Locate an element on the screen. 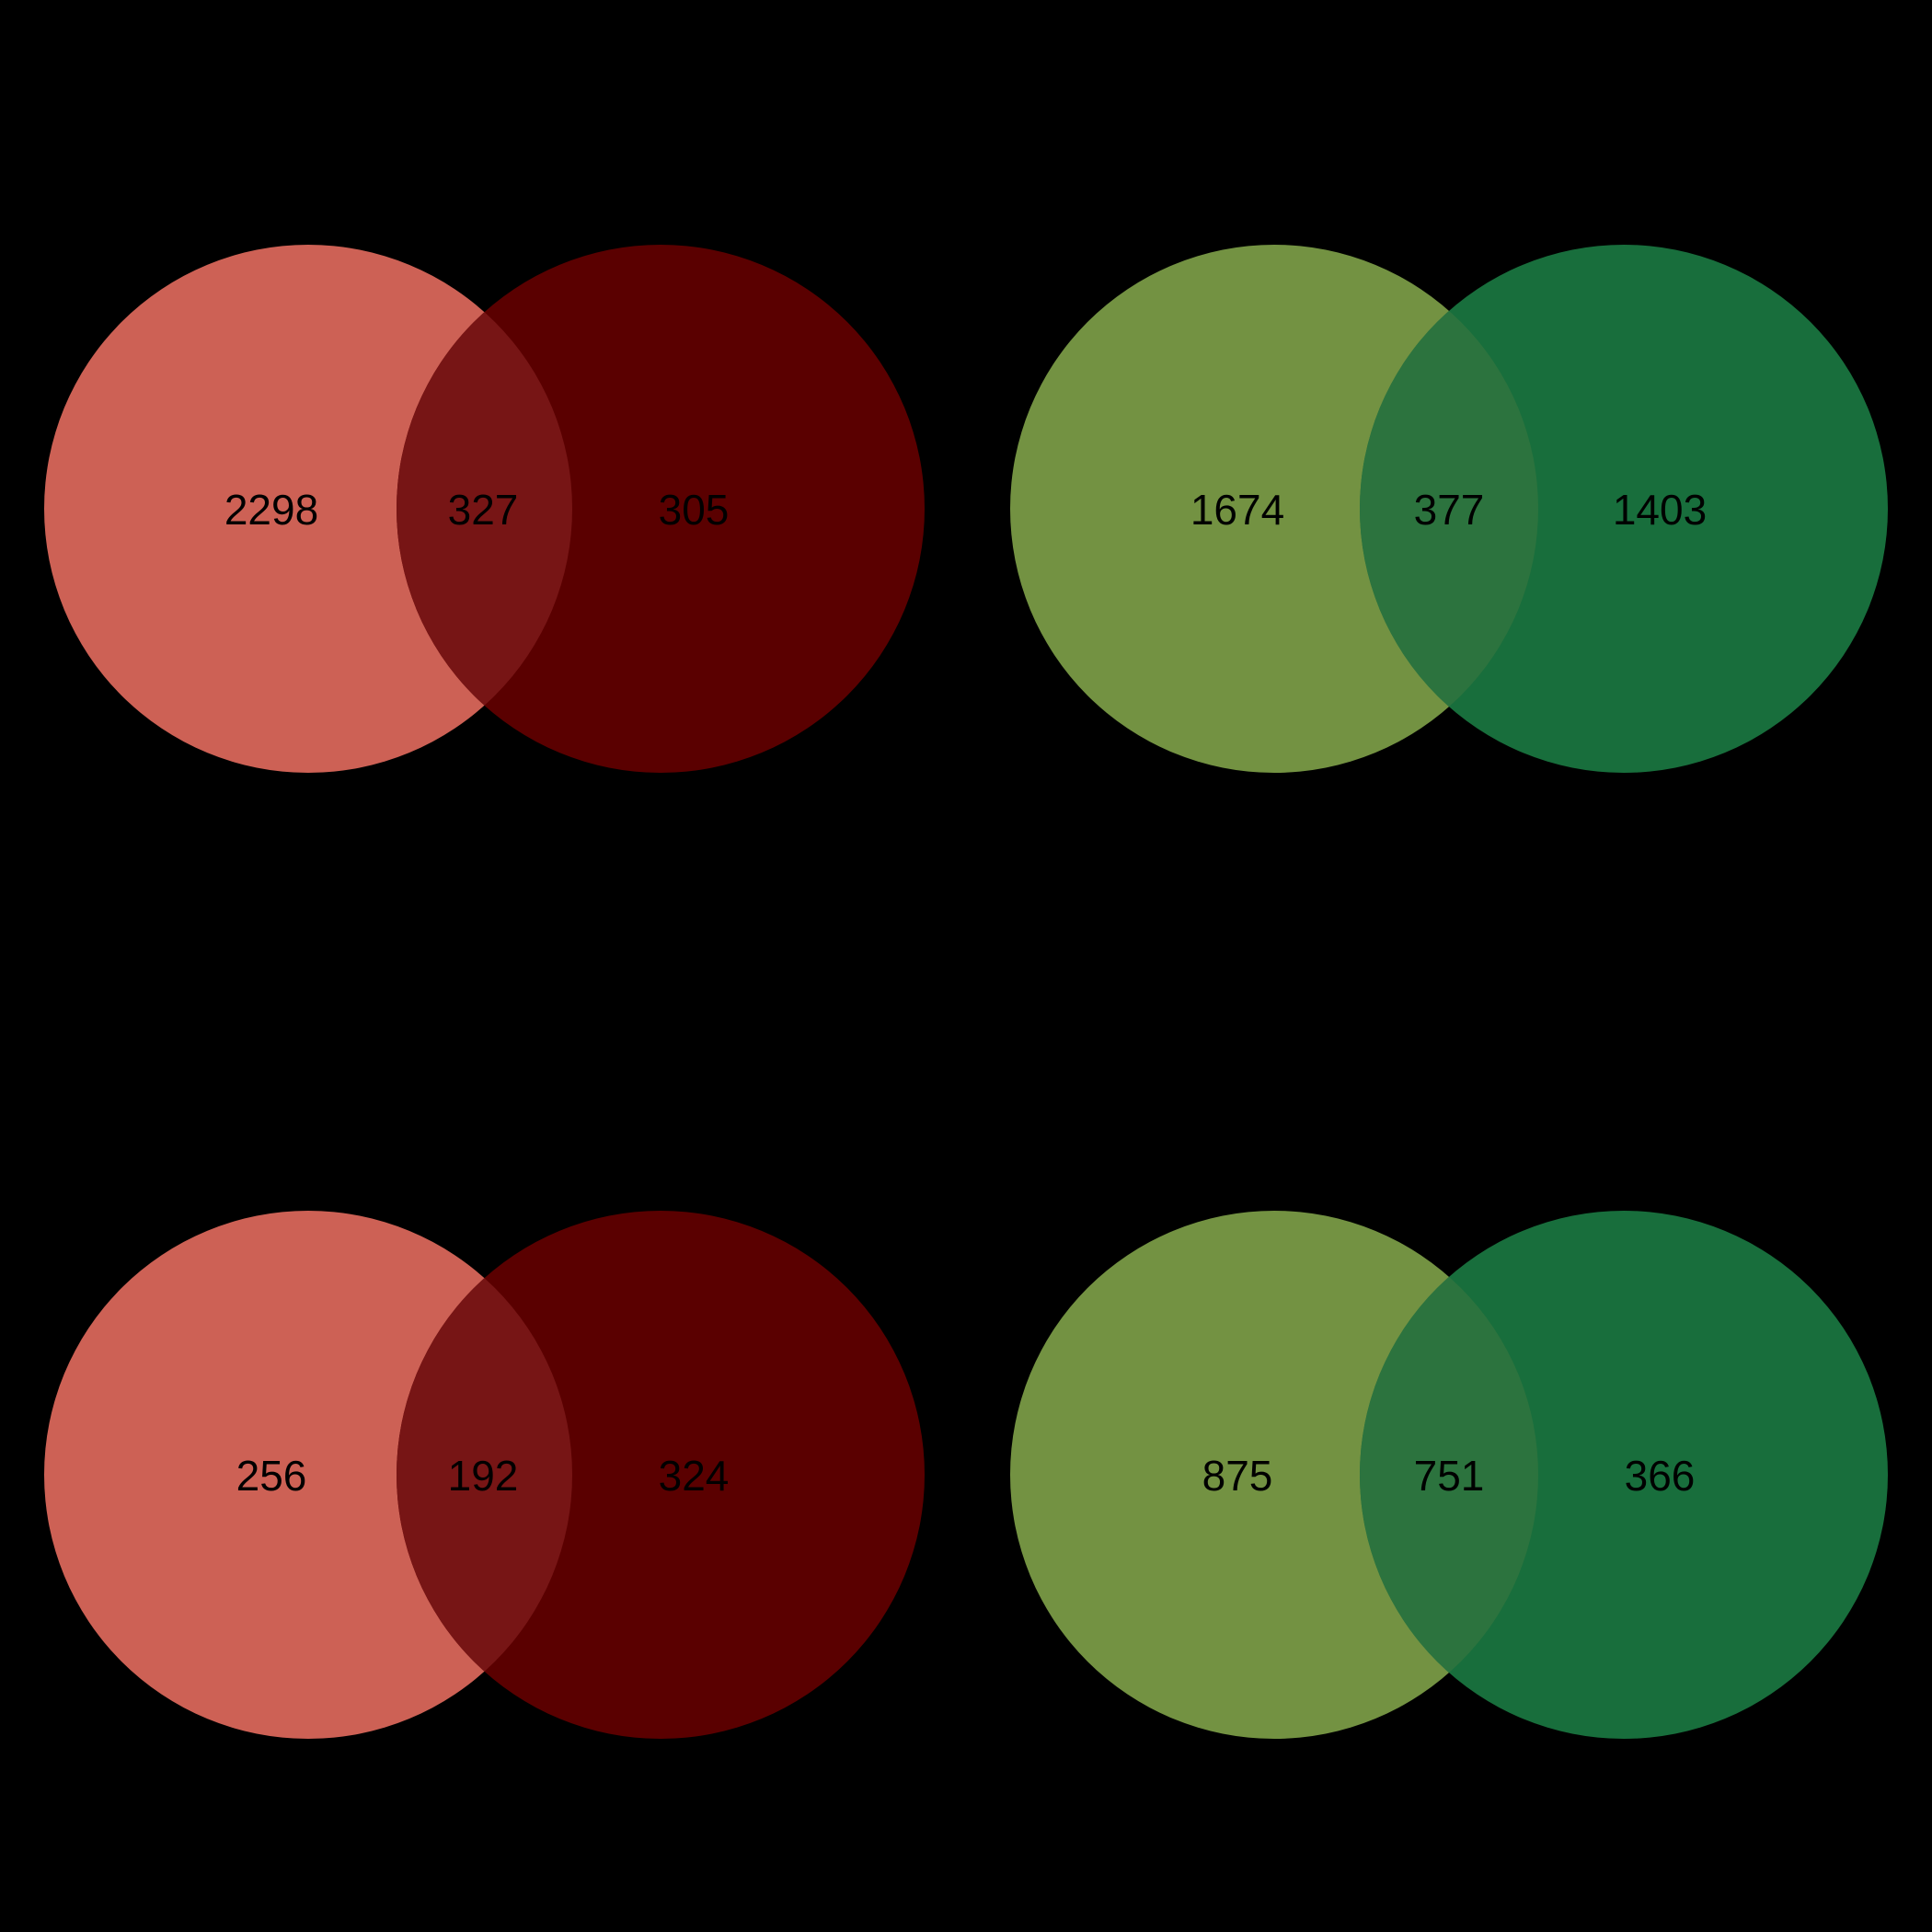  right-only-count: 324 is located at coordinates (694, 1476).